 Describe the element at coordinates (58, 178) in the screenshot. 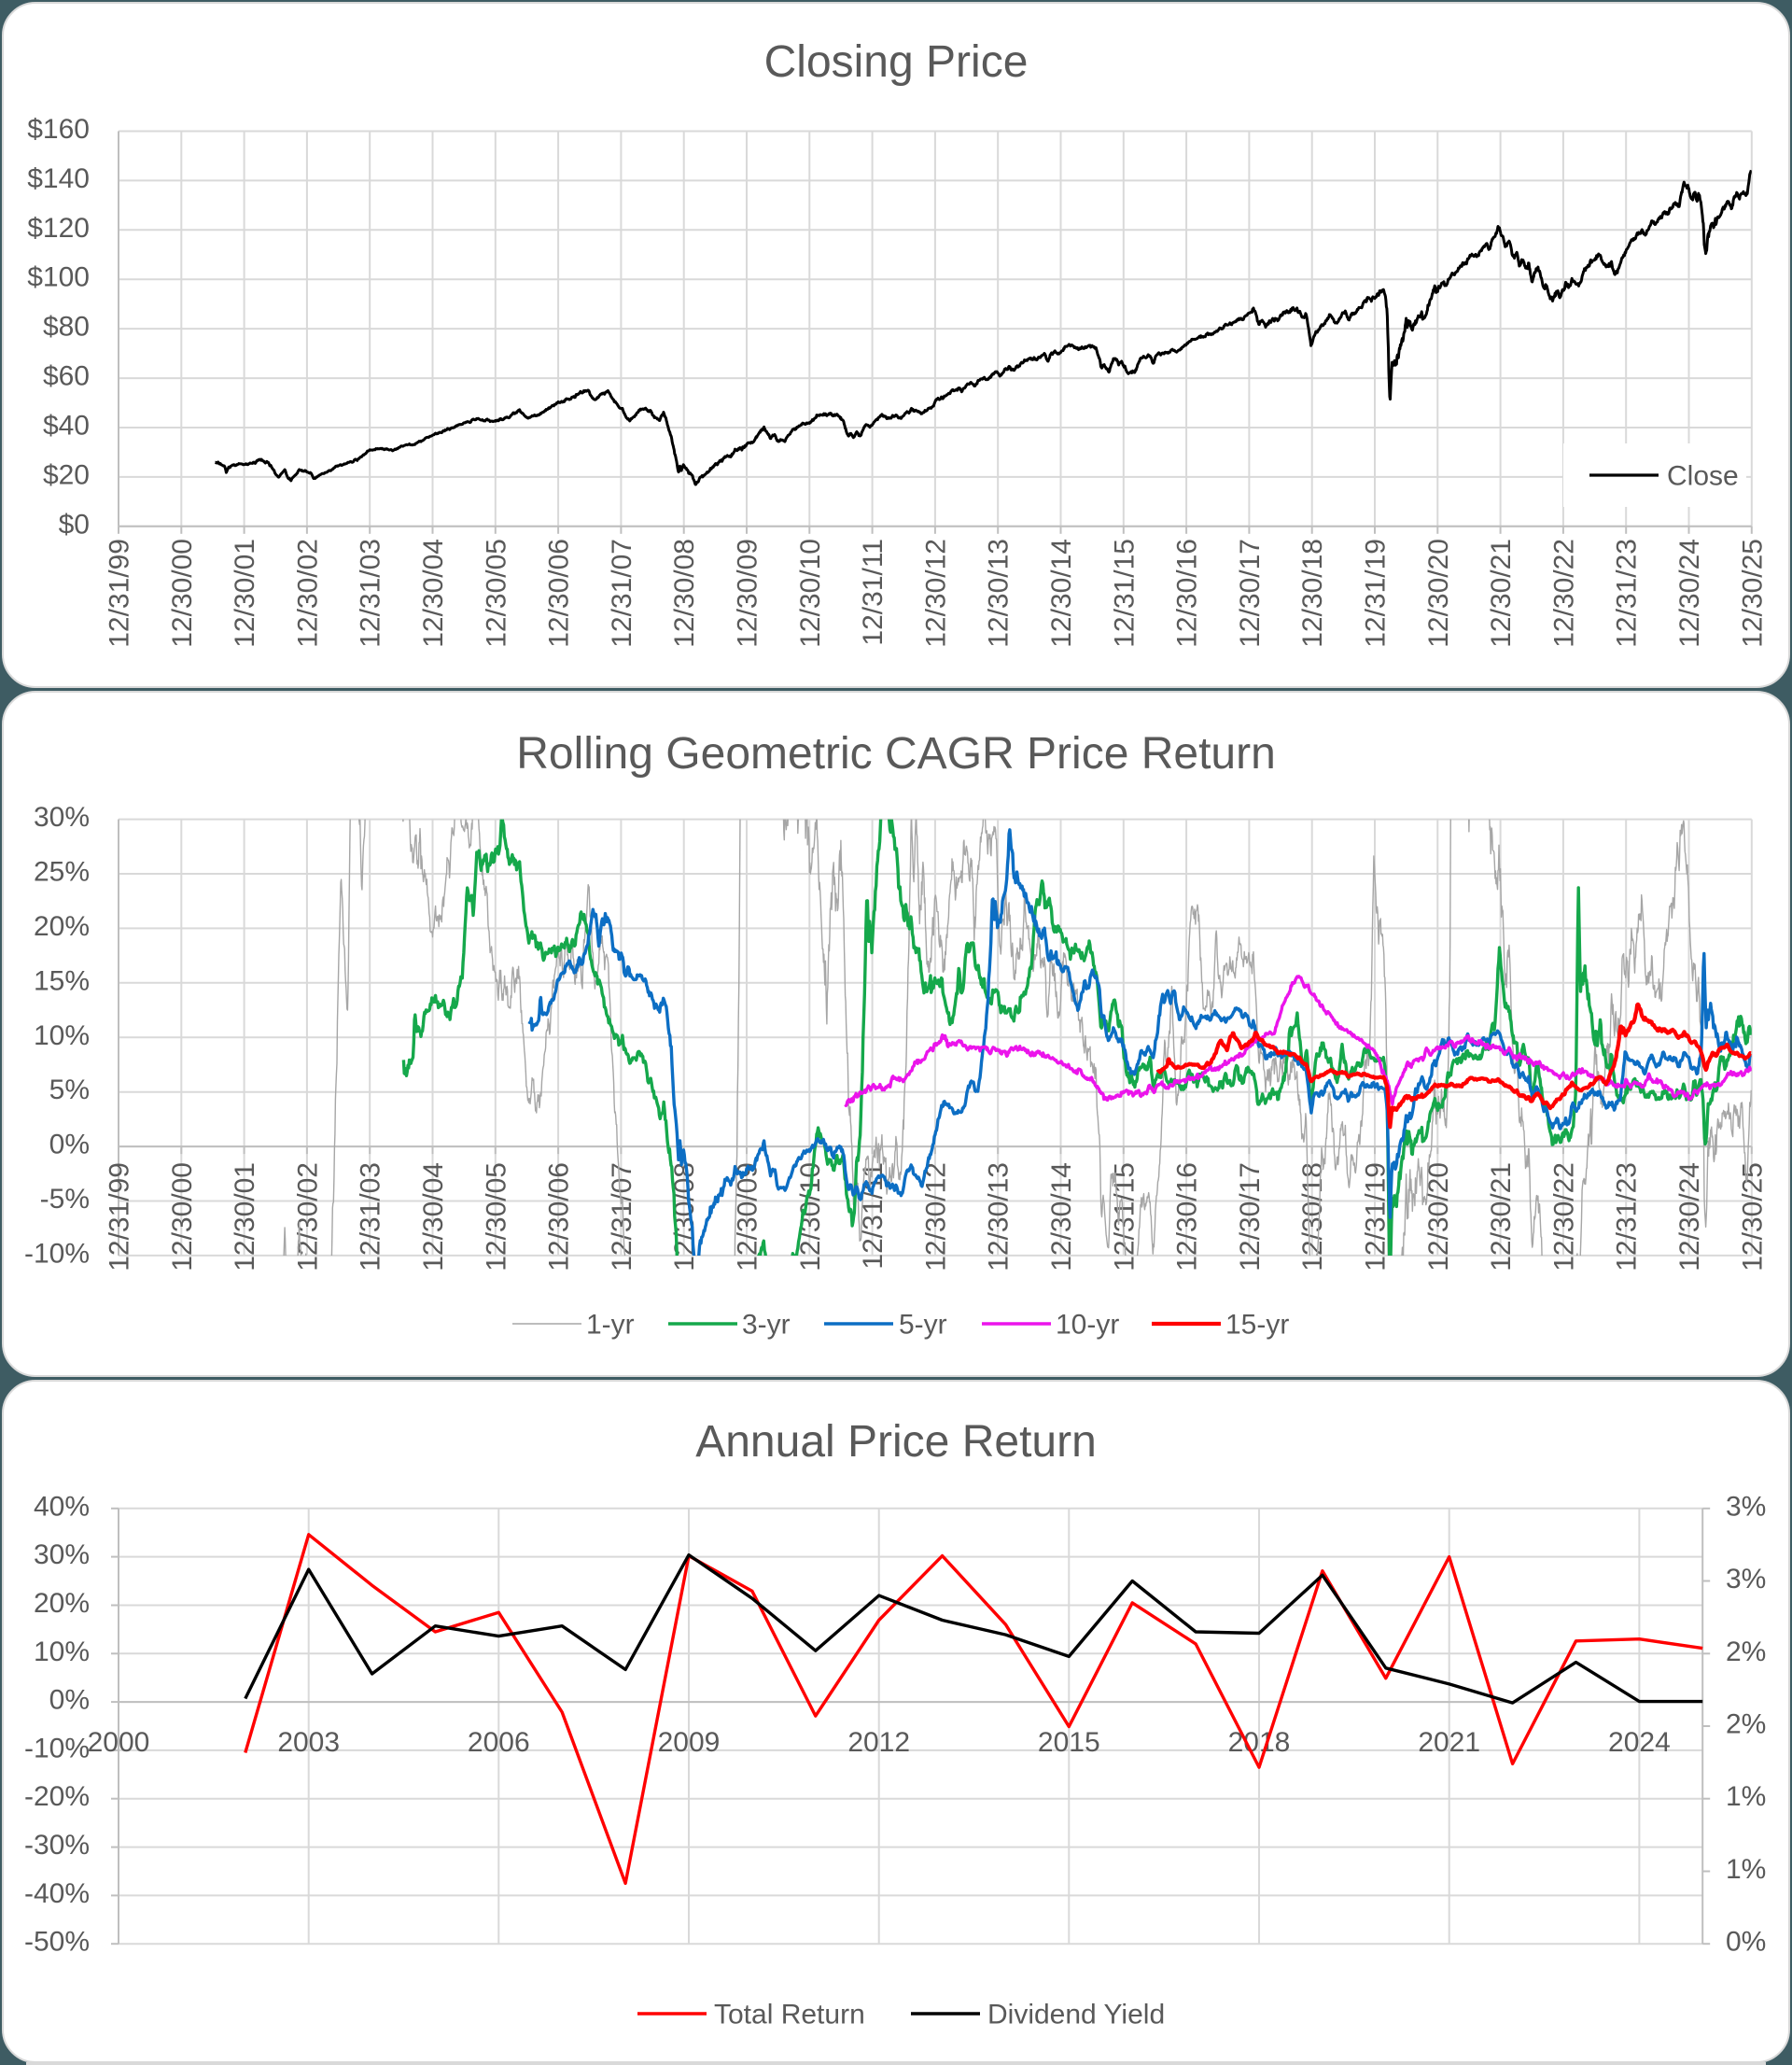

I see `svg-text: $140` at that location.